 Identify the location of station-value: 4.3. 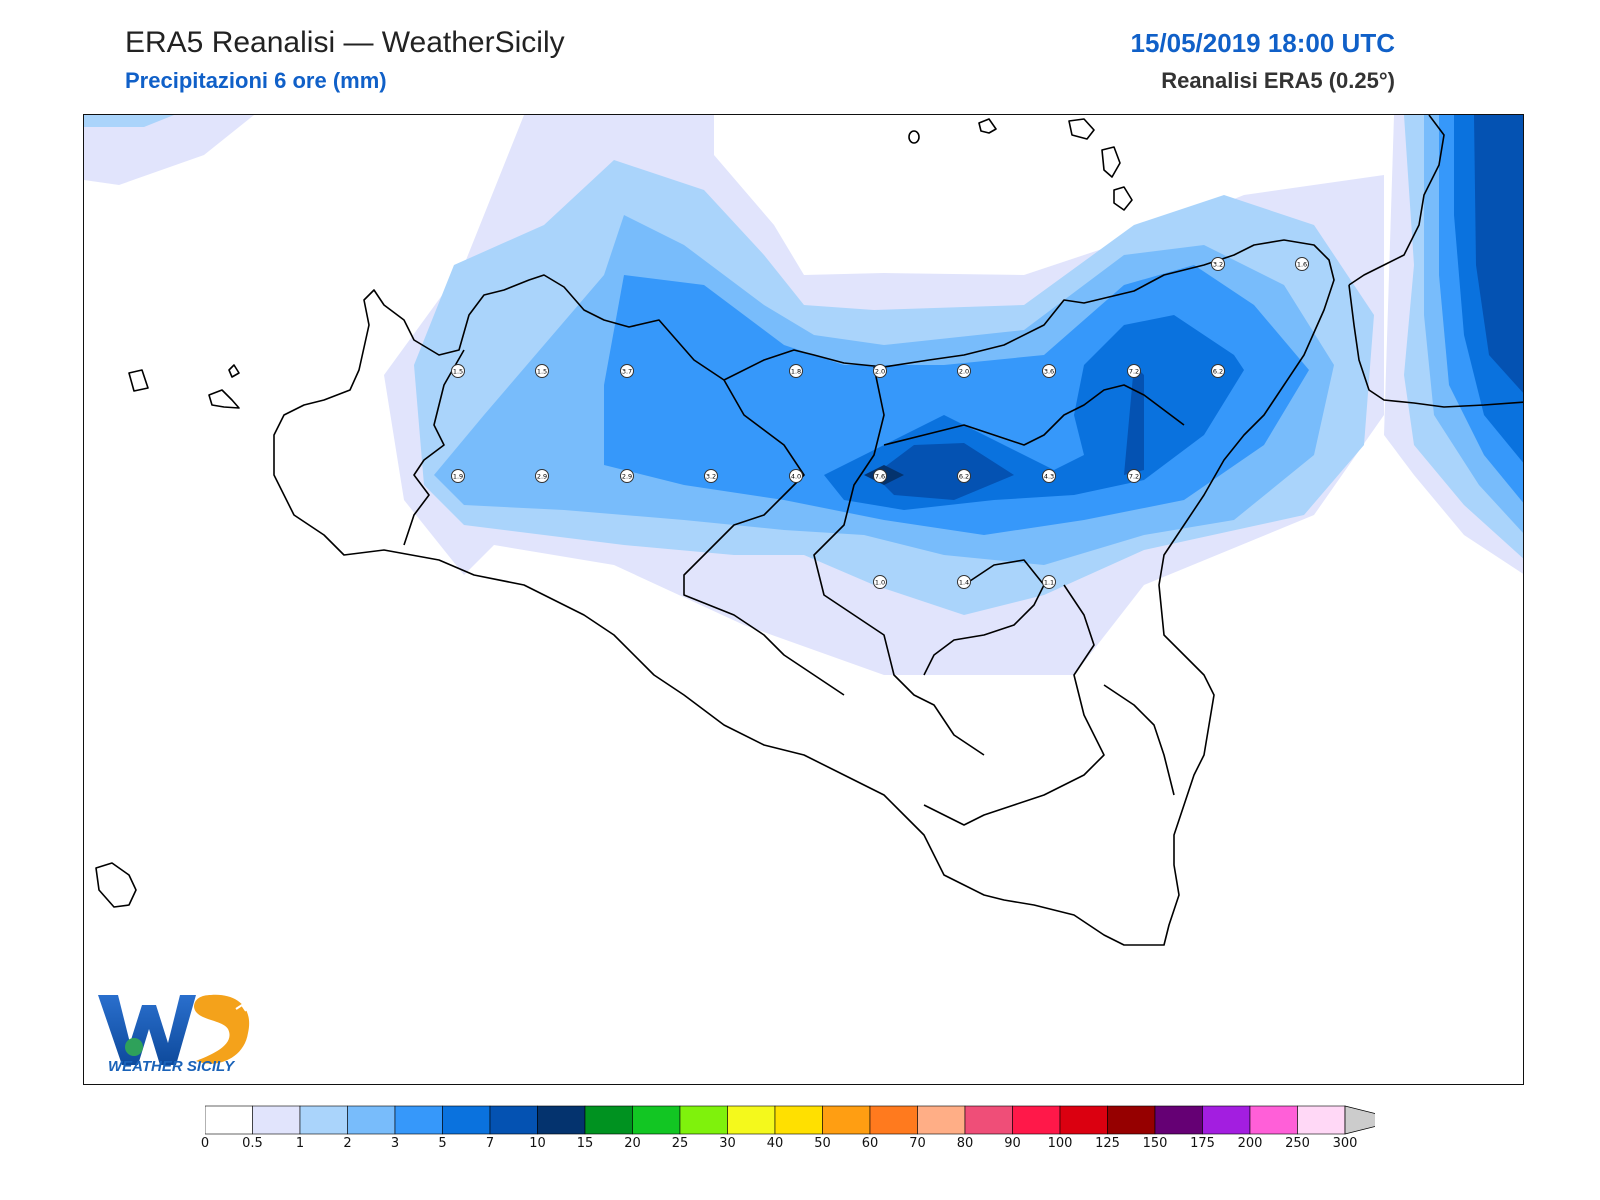
(1049, 477).